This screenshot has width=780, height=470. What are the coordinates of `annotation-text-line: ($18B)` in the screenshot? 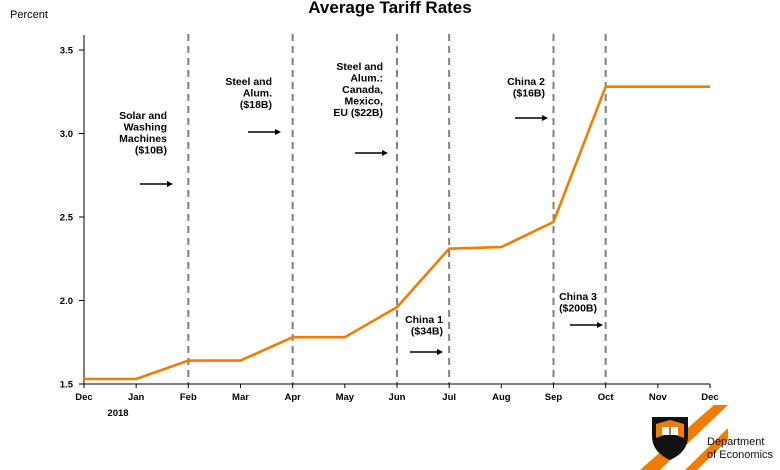 It's located at (256, 105).